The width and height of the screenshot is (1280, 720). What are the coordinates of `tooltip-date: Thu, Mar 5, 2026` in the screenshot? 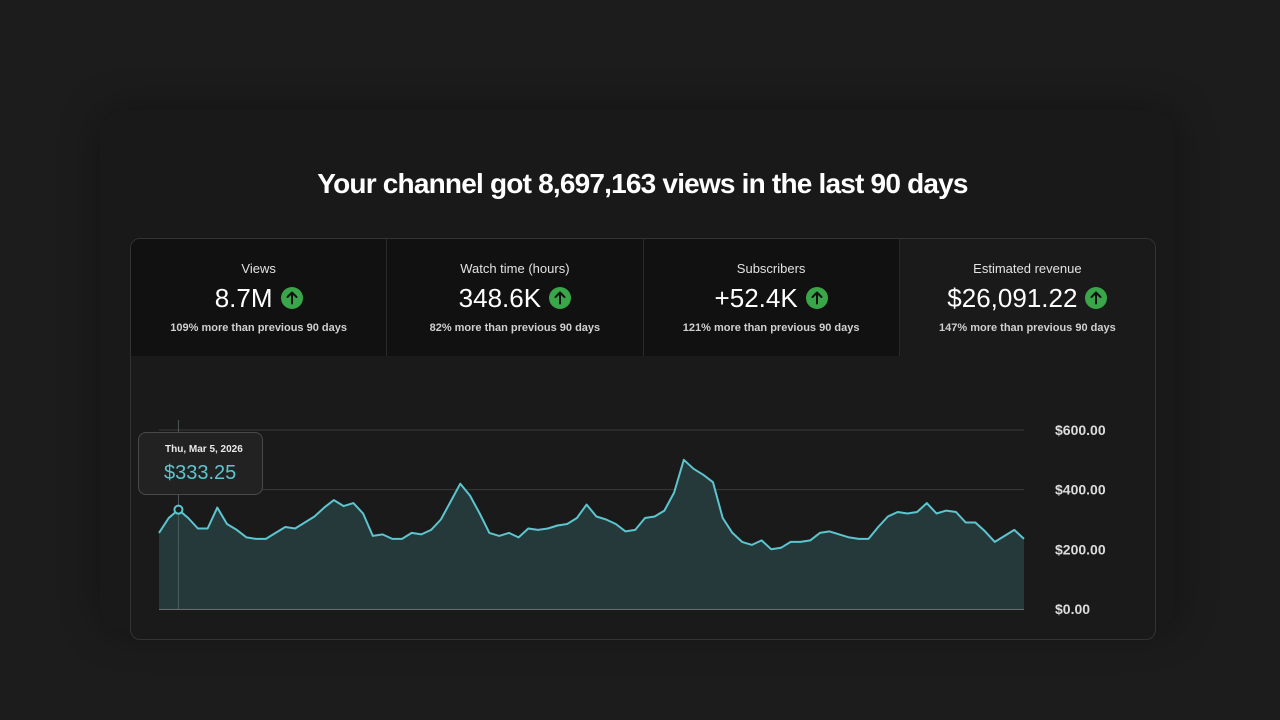 It's located at (204, 449).